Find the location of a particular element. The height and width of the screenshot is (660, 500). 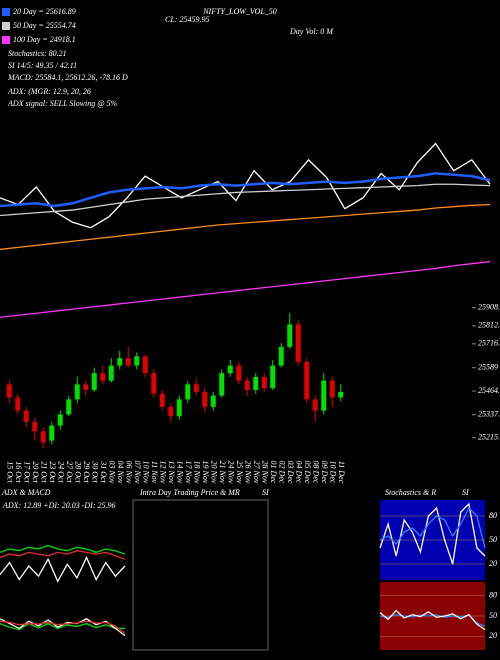

x-tick-label: 13 Nov is located at coordinates (171, 472).